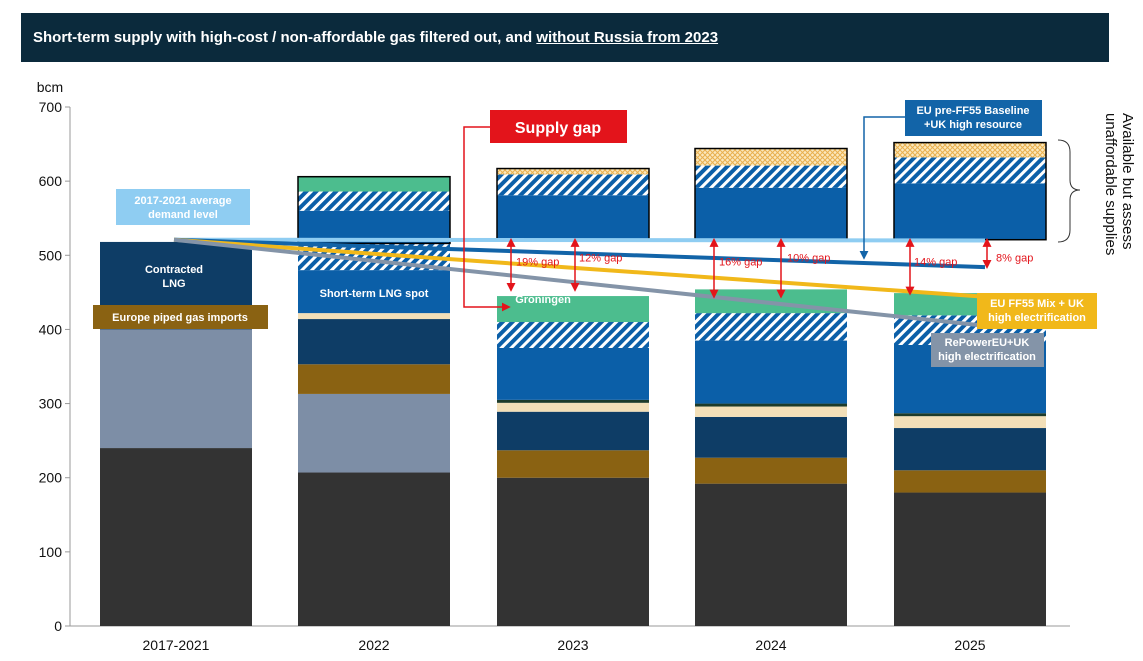  What do you see at coordinates (1037, 318) in the screenshot?
I see `ff55-line: high electrification` at bounding box center [1037, 318].